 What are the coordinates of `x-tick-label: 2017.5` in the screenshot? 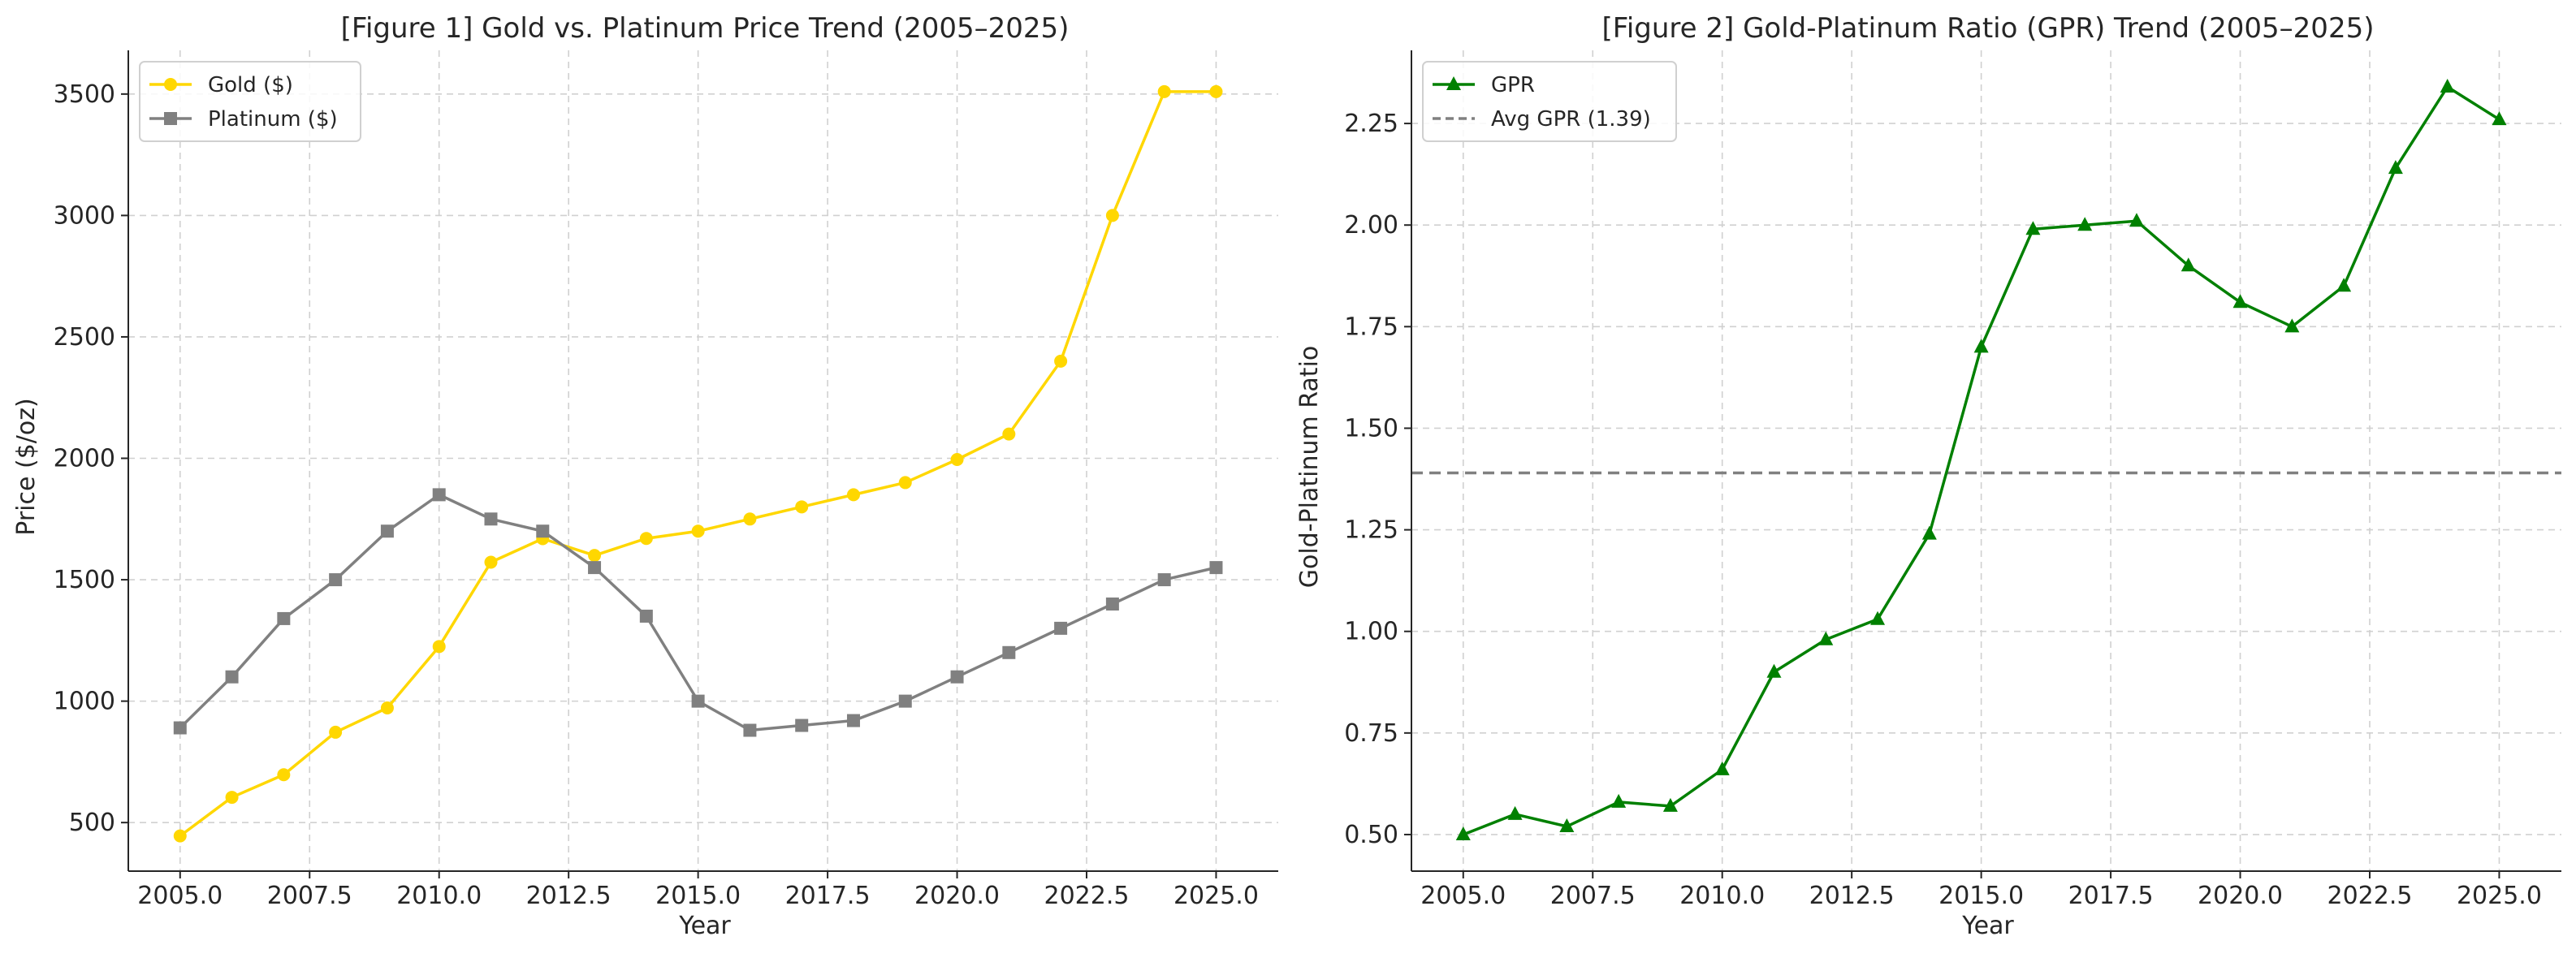 It's located at (2111, 896).